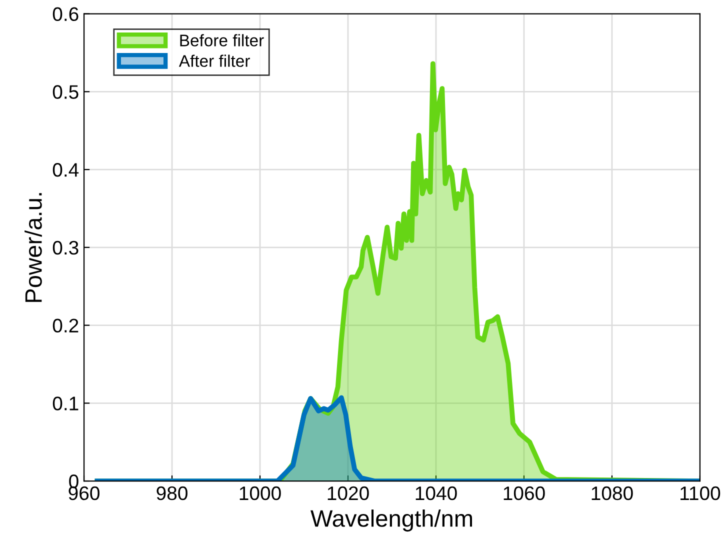 The image size is (728, 552). What do you see at coordinates (612, 493) in the screenshot?
I see `x-tick-label: 1080` at bounding box center [612, 493].